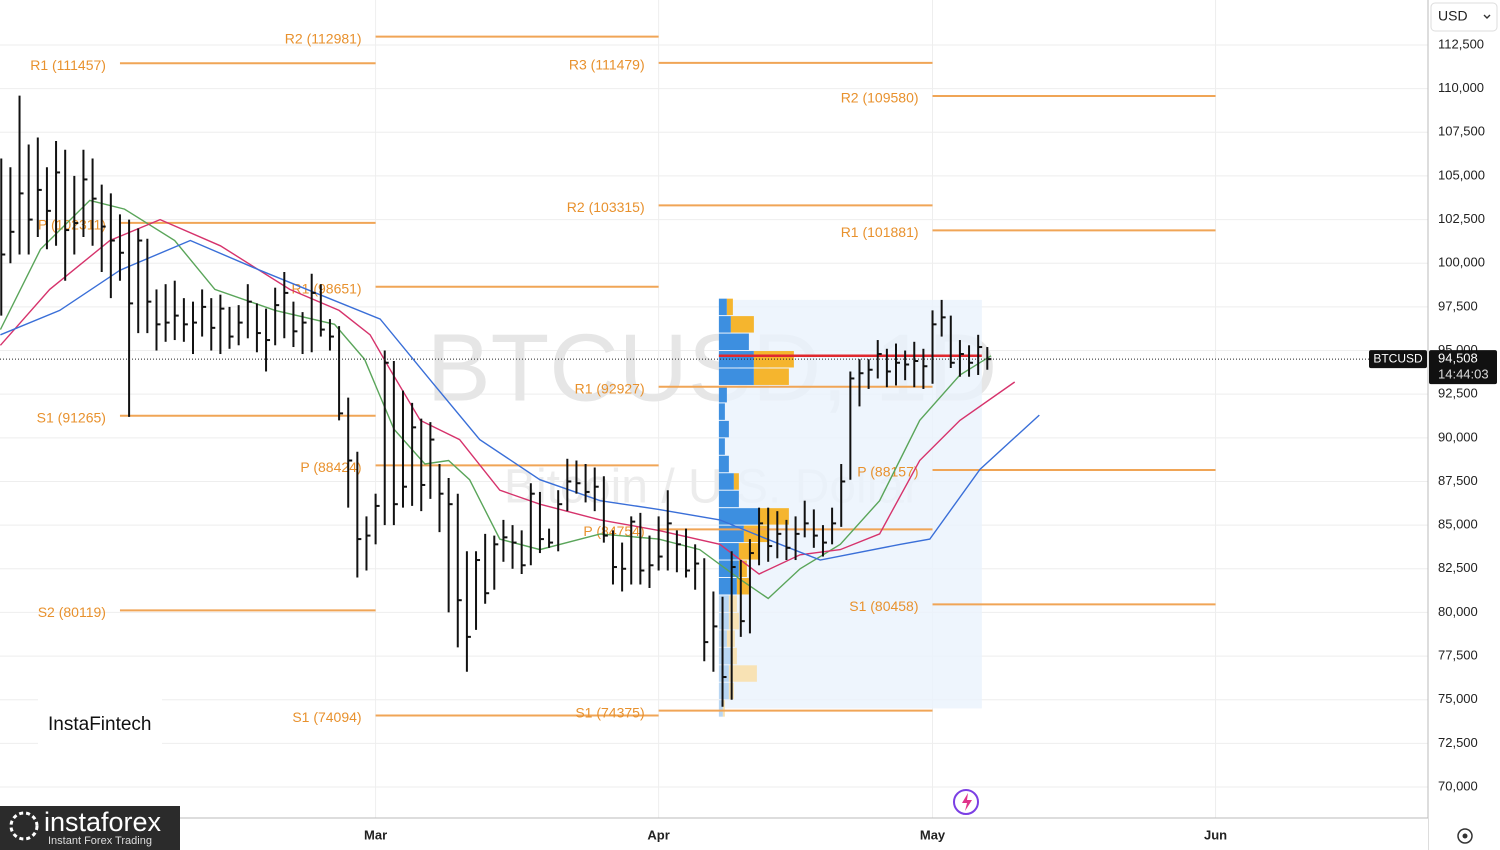 The width and height of the screenshot is (1500, 850). I want to click on pivot-label: P (88424), so click(330, 467).